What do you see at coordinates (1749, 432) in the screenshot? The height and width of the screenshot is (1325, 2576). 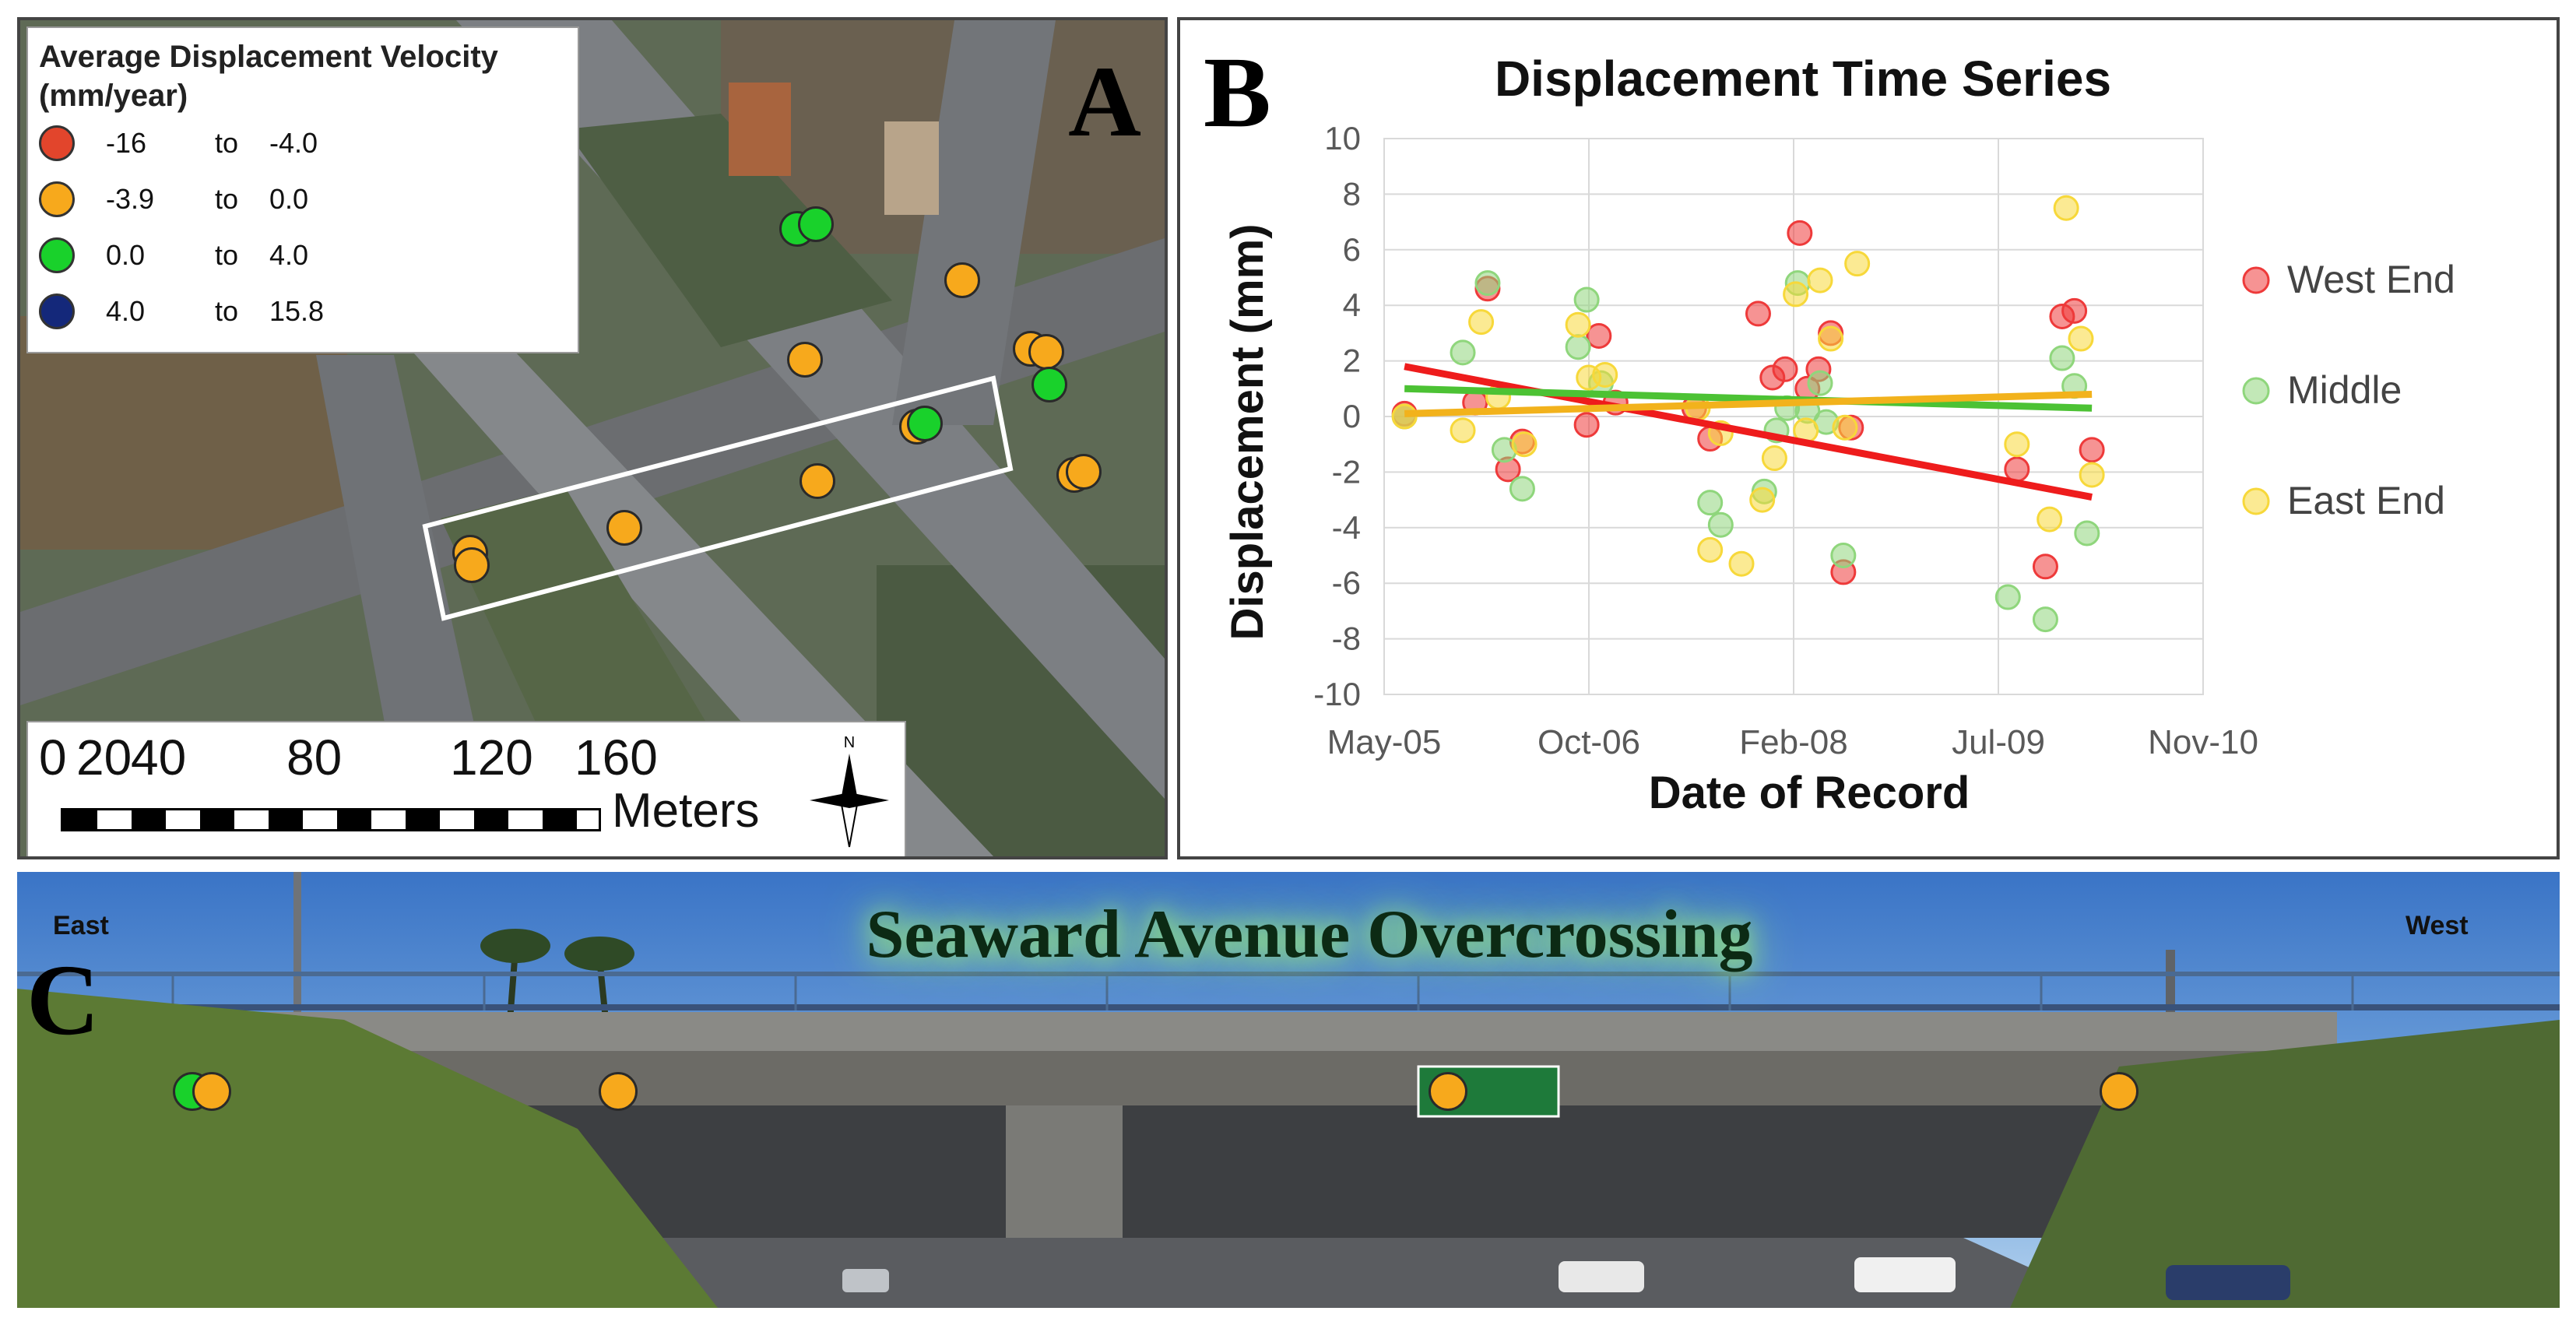 I see `trendline-west-end` at bounding box center [1749, 432].